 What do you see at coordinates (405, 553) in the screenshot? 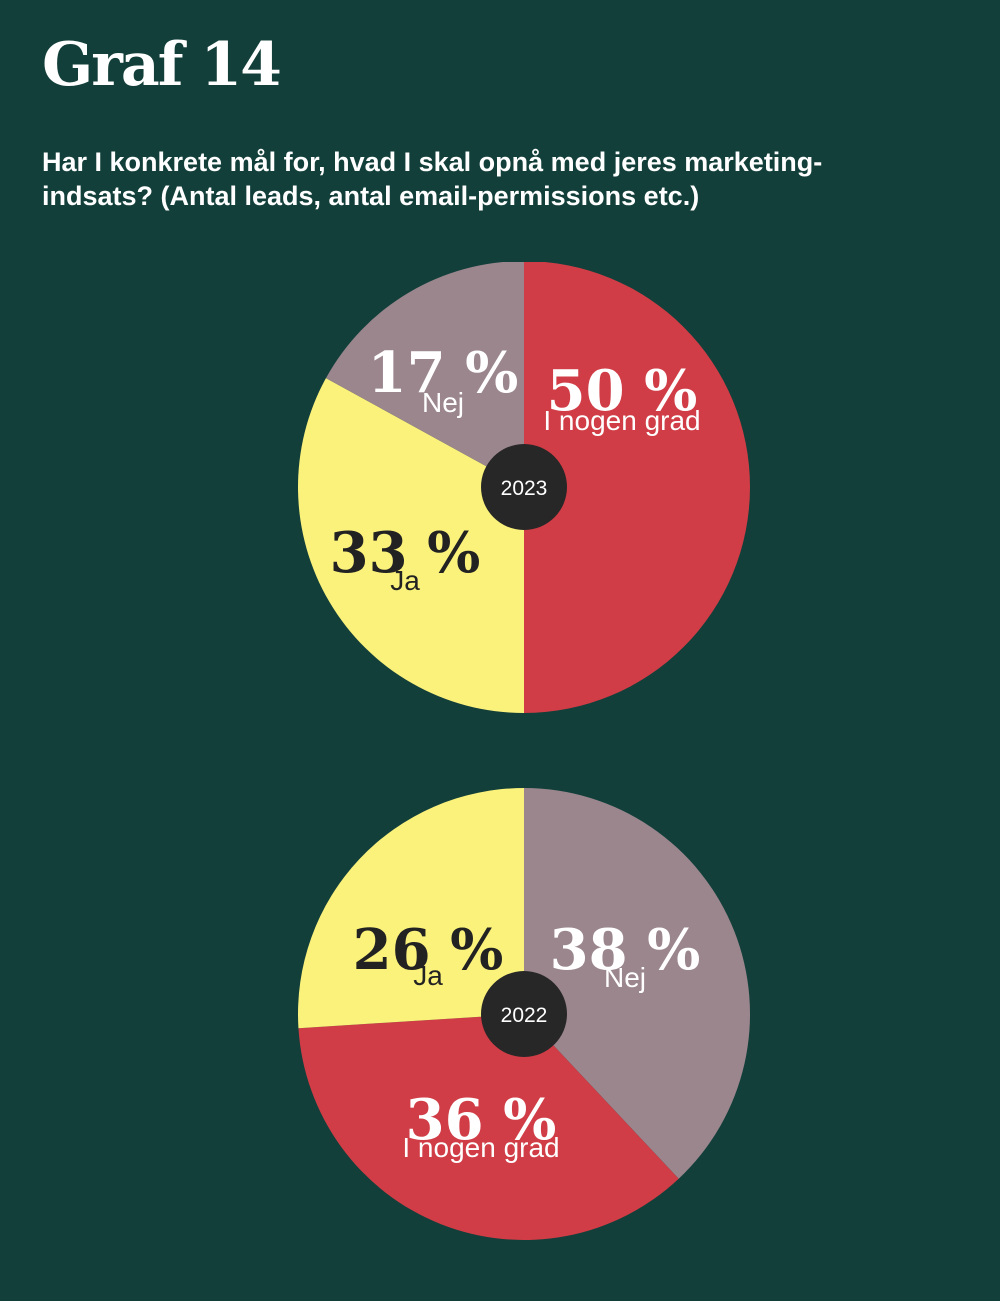
I see `slice-value-label: 33 %` at bounding box center [405, 553].